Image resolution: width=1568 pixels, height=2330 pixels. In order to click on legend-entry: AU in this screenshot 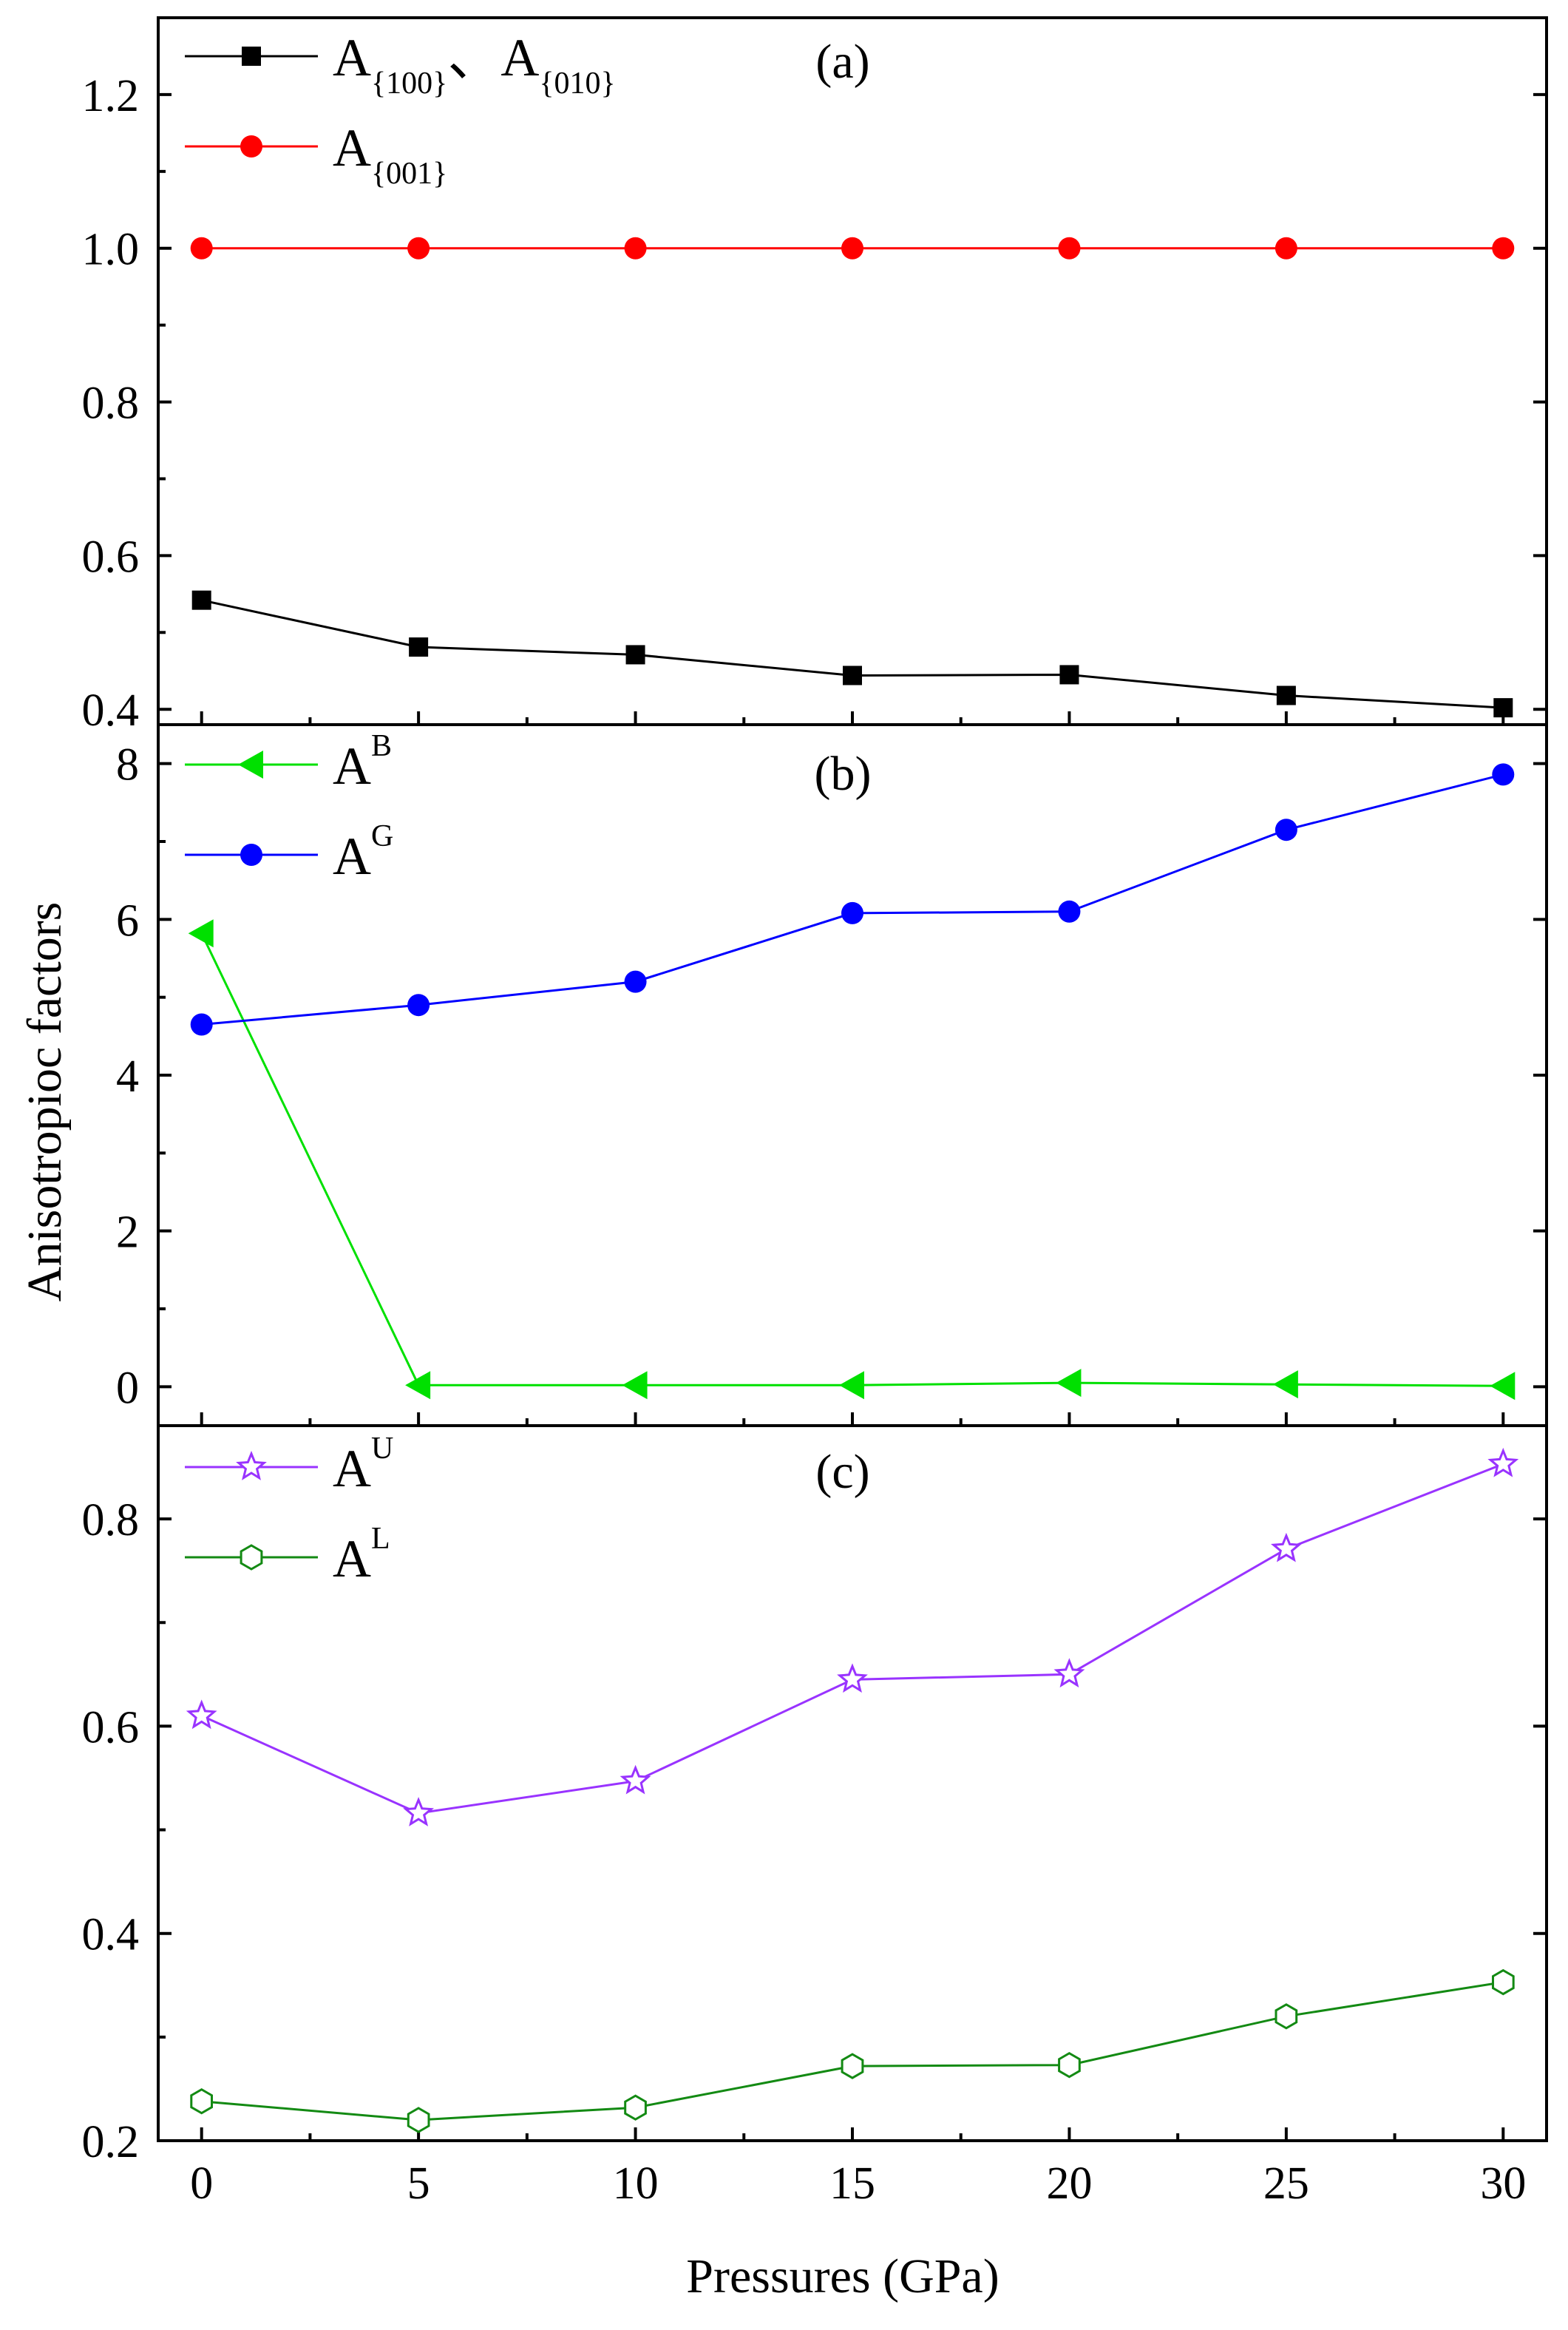, I will do `click(289, 1465)`.